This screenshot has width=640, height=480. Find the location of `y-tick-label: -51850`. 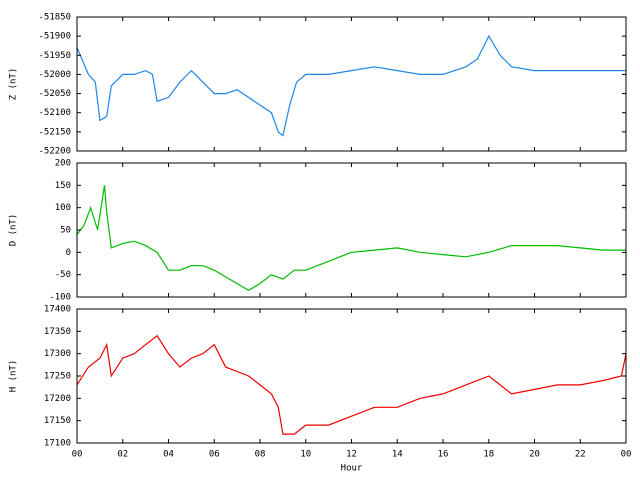

y-tick-label: -51850 is located at coordinates (54, 18).